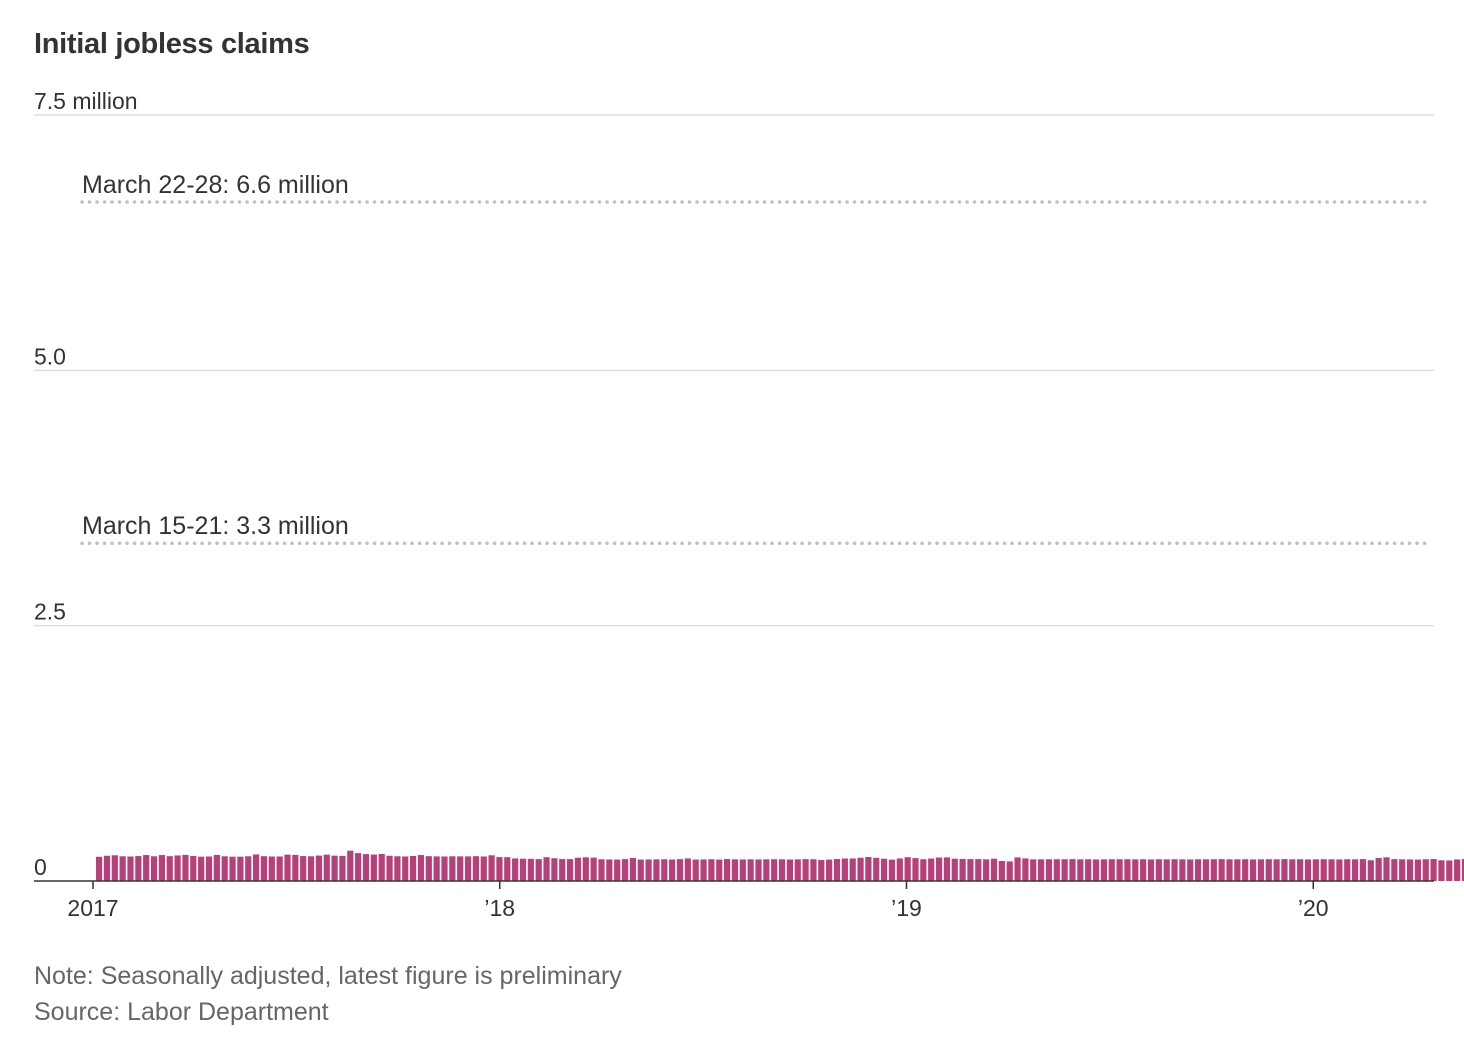 The height and width of the screenshot is (1058, 1464). I want to click on chart-title: Initial jobless claims, so click(172, 44).